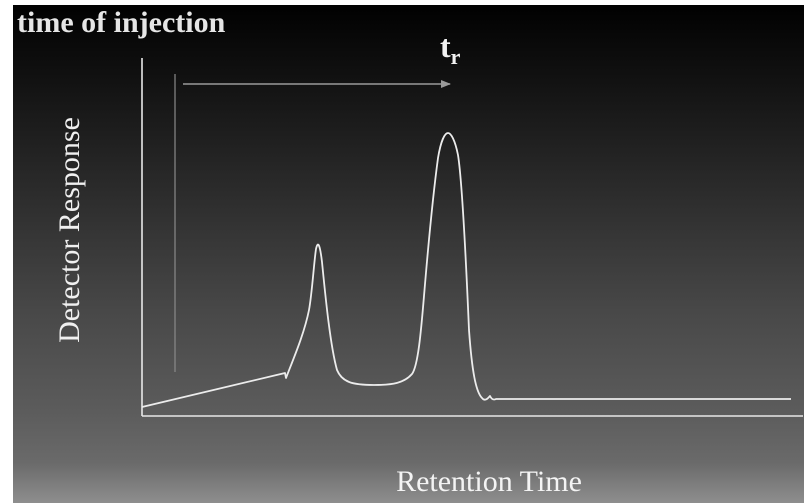  What do you see at coordinates (69, 230) in the screenshot?
I see `y-axis-label: Detector Response` at bounding box center [69, 230].